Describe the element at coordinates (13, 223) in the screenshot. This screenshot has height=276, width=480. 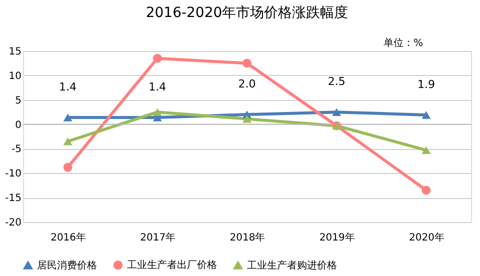
I see `y-tick-label: -20` at that location.